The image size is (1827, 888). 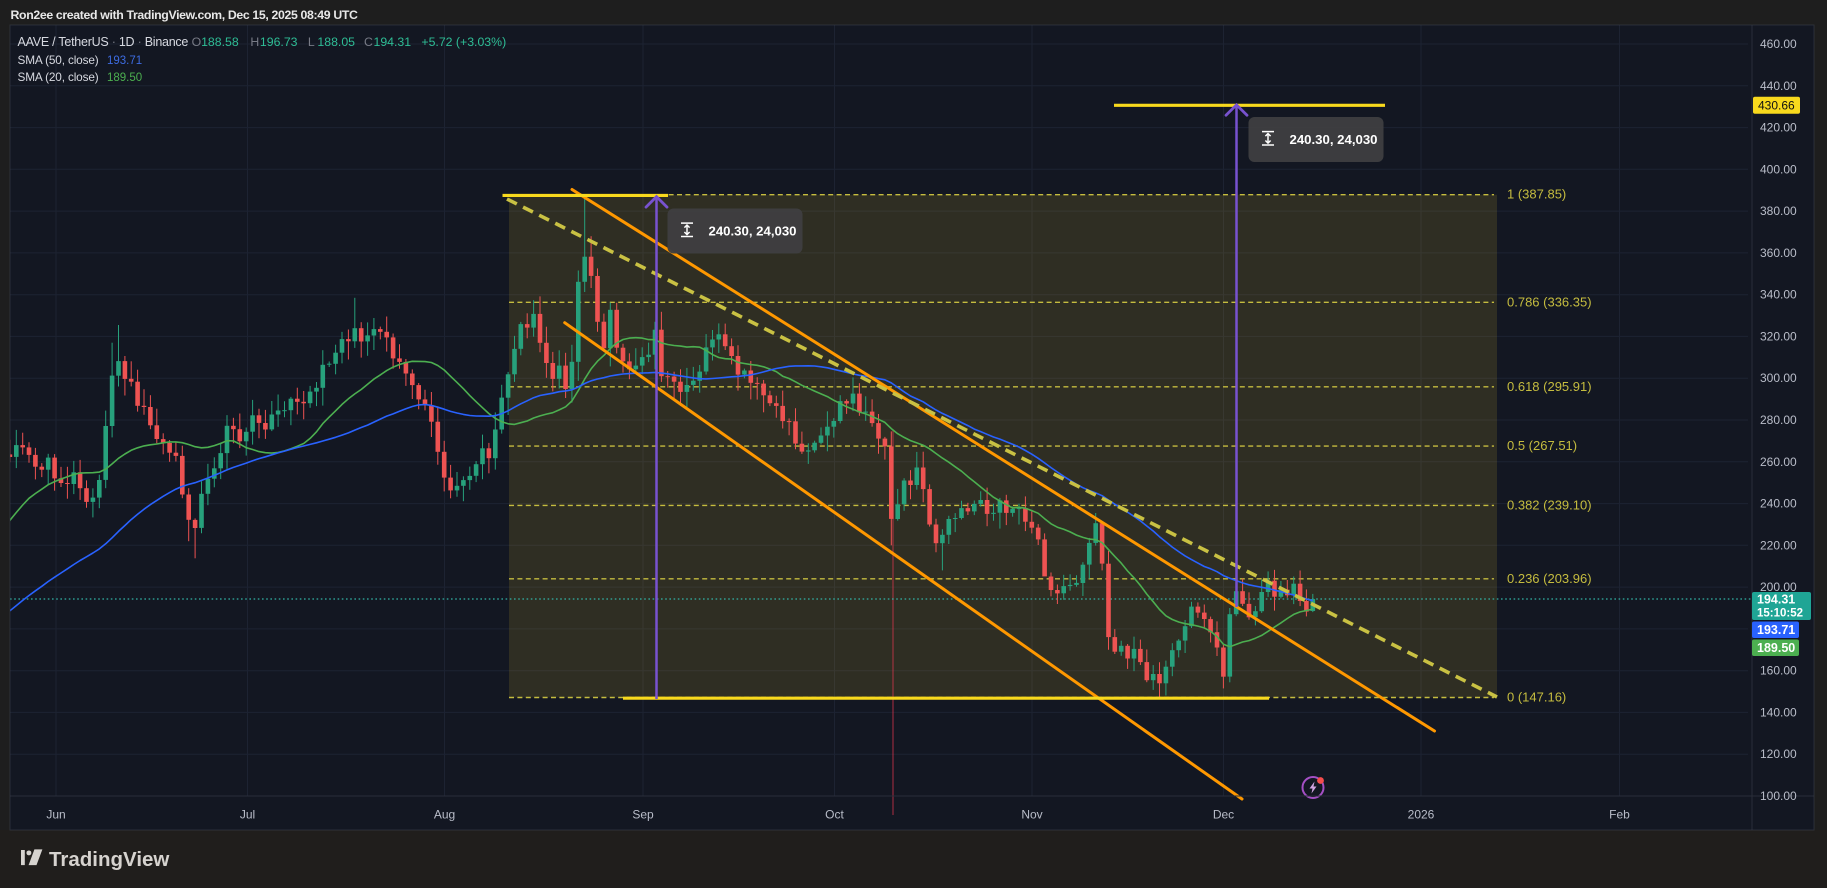 I want to click on svg-text: 220.00, so click(x=1778, y=545).